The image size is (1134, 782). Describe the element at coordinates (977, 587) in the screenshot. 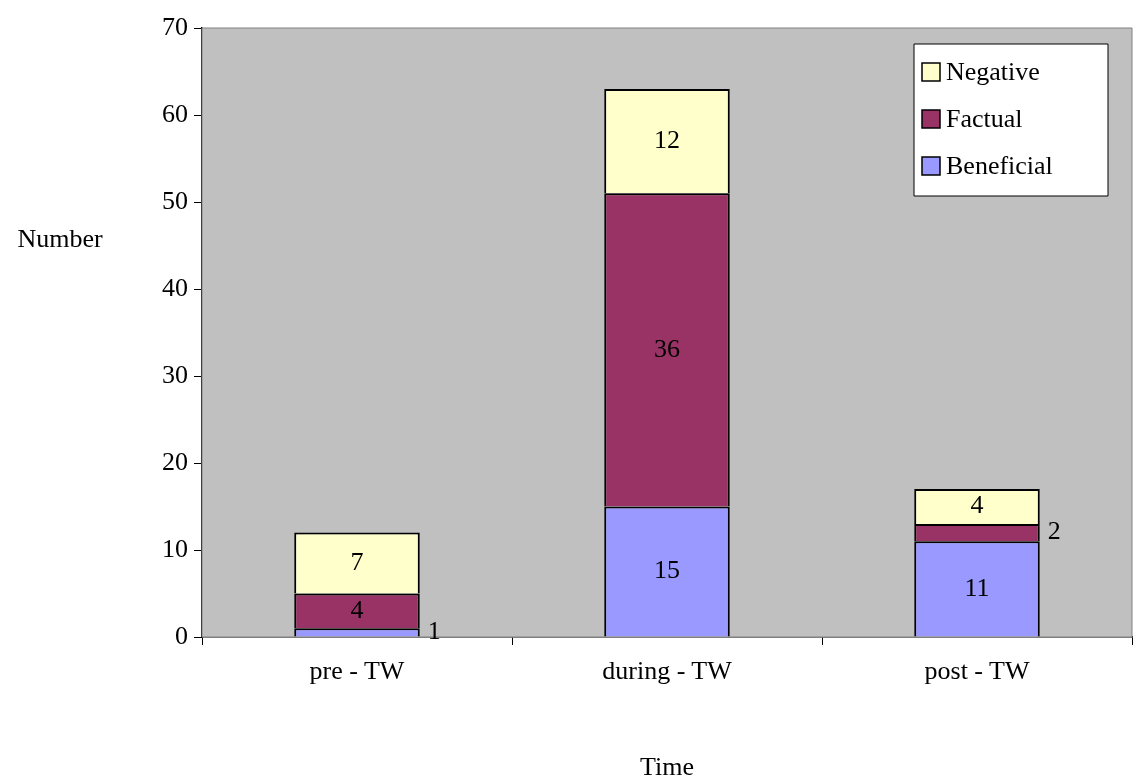

I see `data-label: 11` at that location.